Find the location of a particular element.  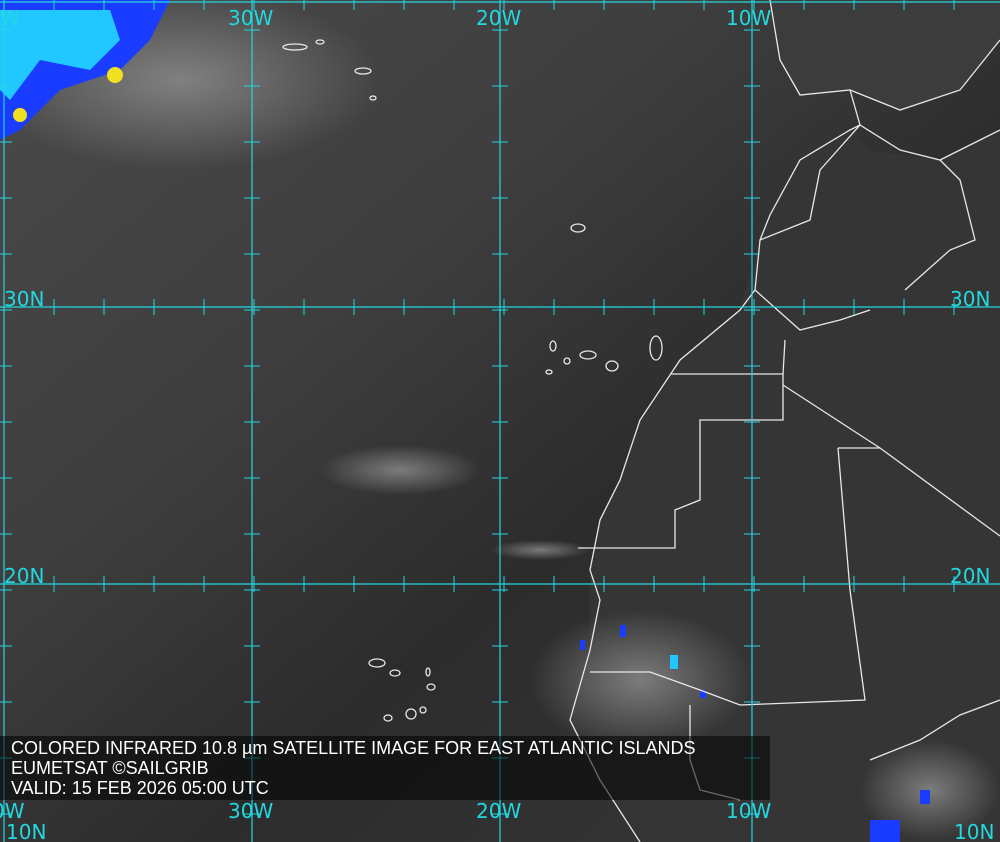

lon-label-top: 10W is located at coordinates (749, 18).